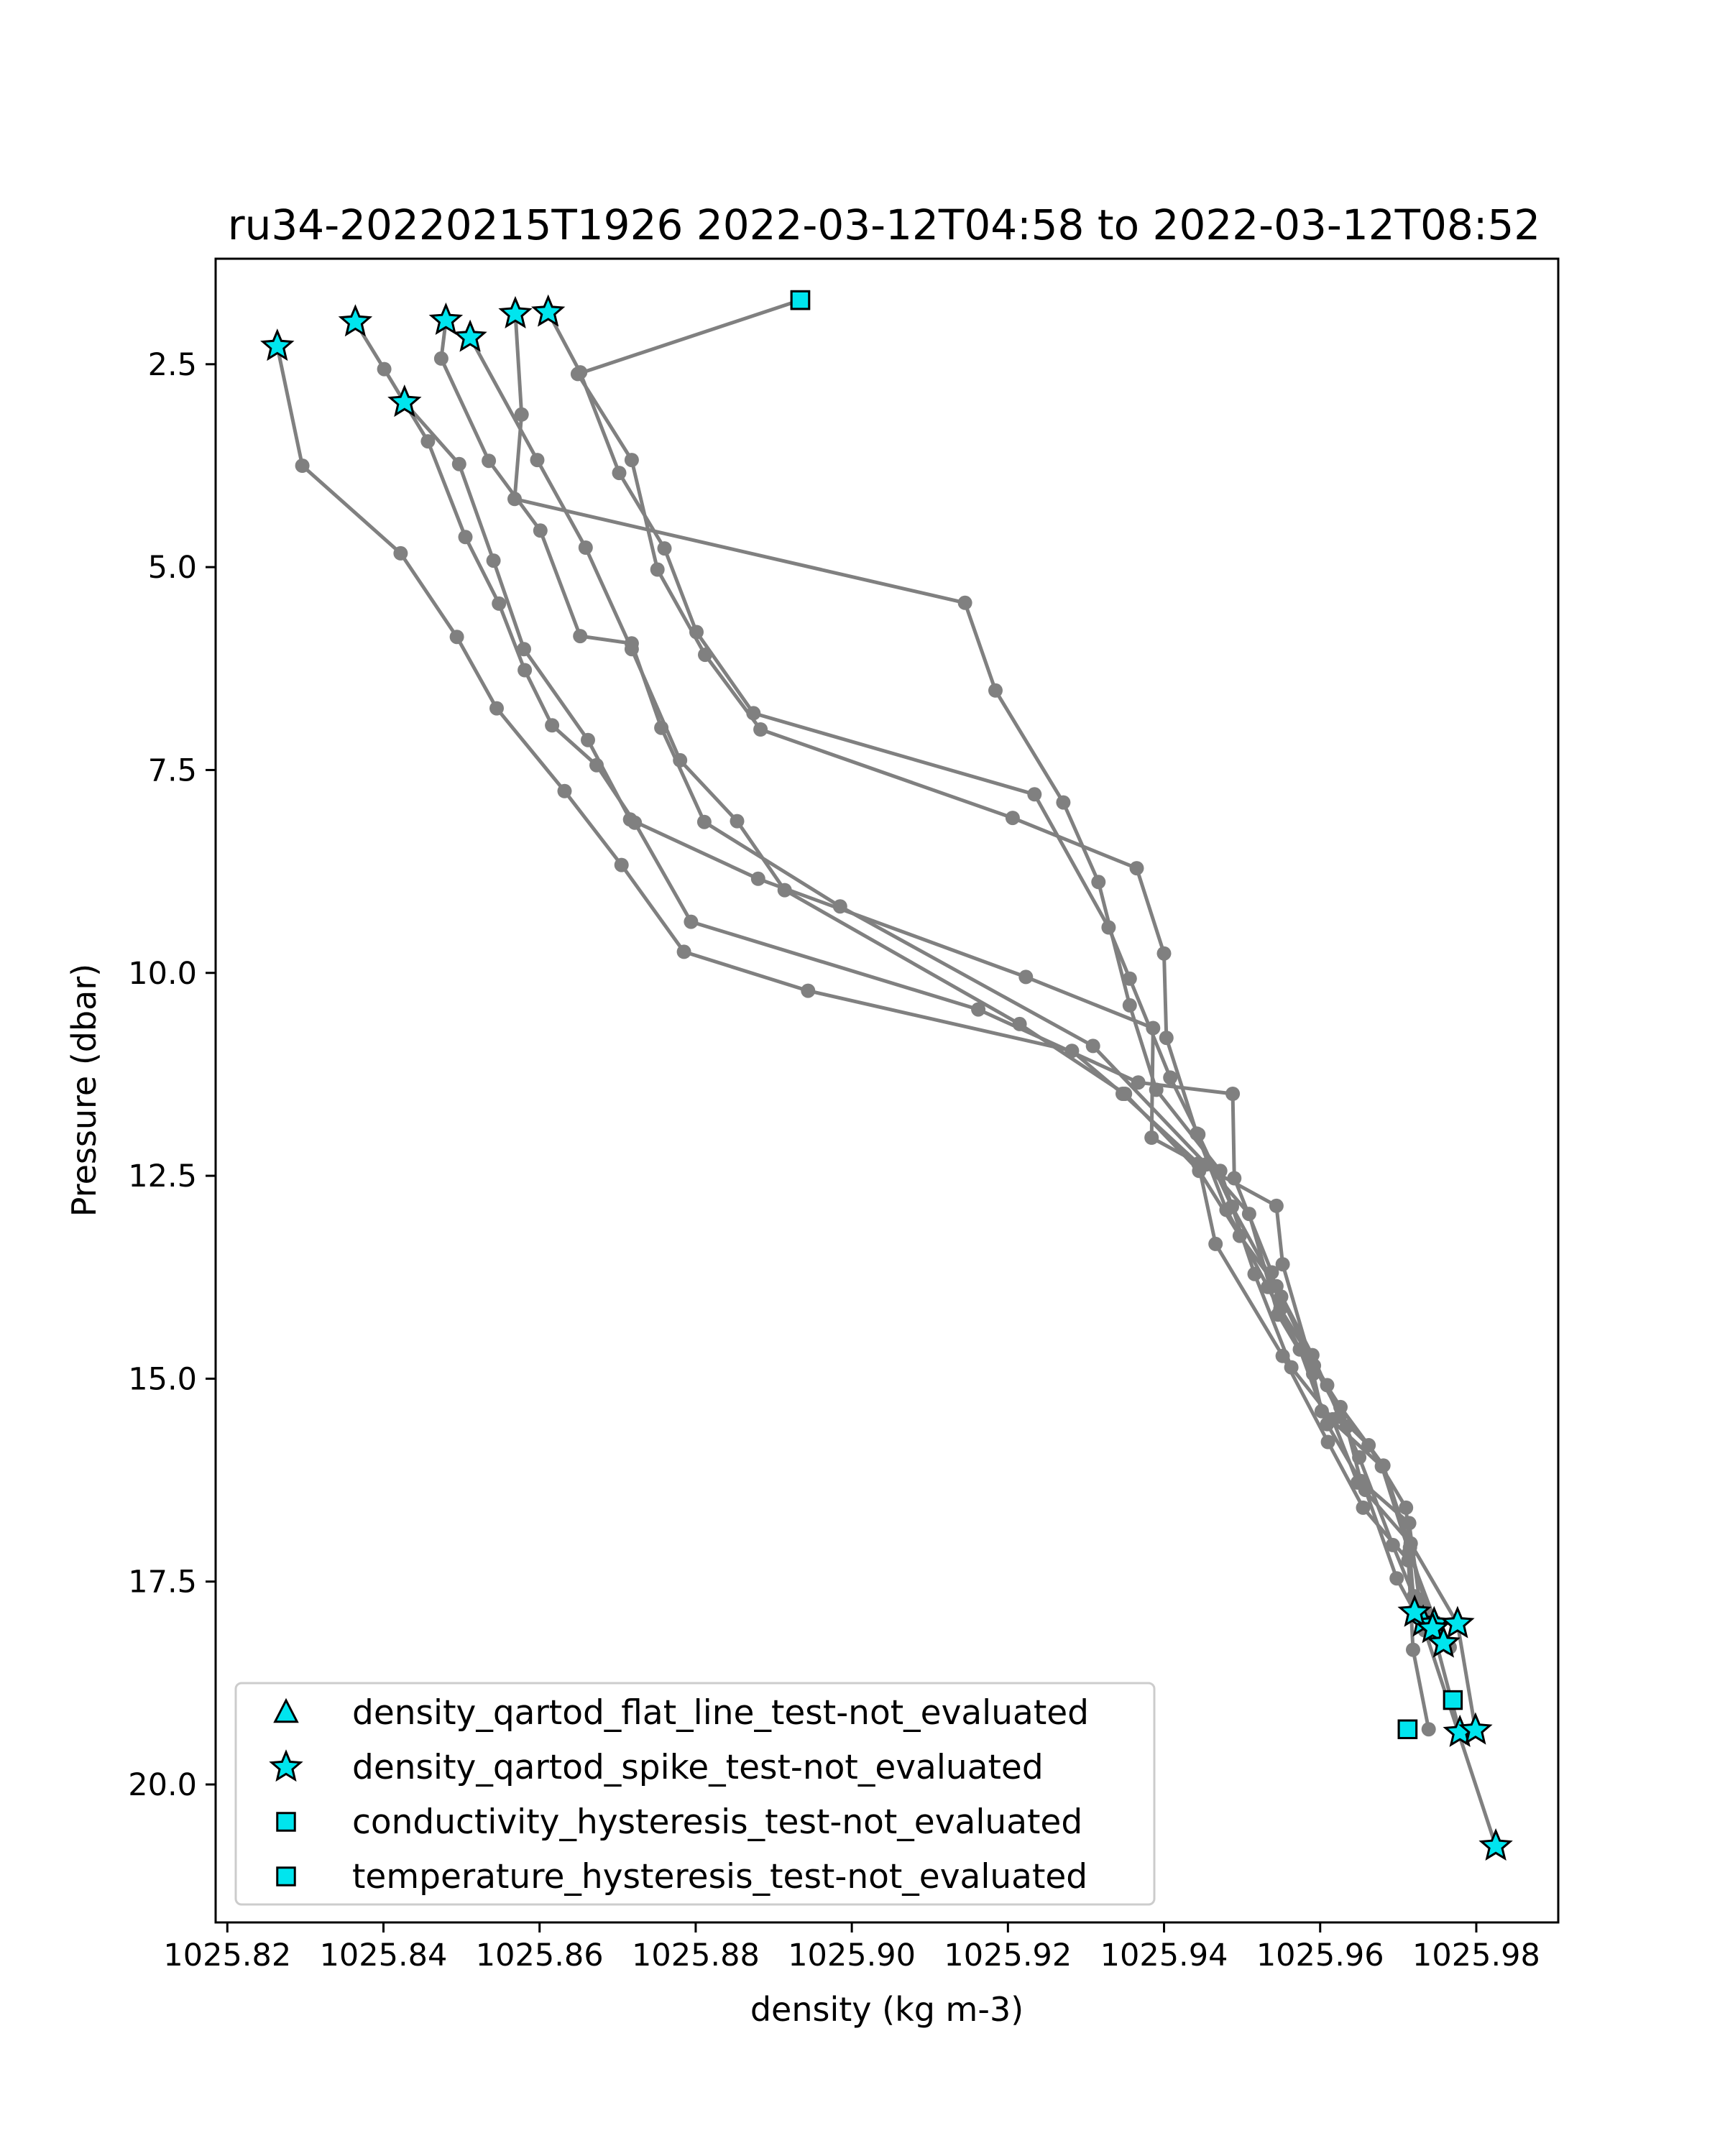 The image size is (1725, 2156). I want to click on x-tick-label: 1025.88, so click(696, 1956).